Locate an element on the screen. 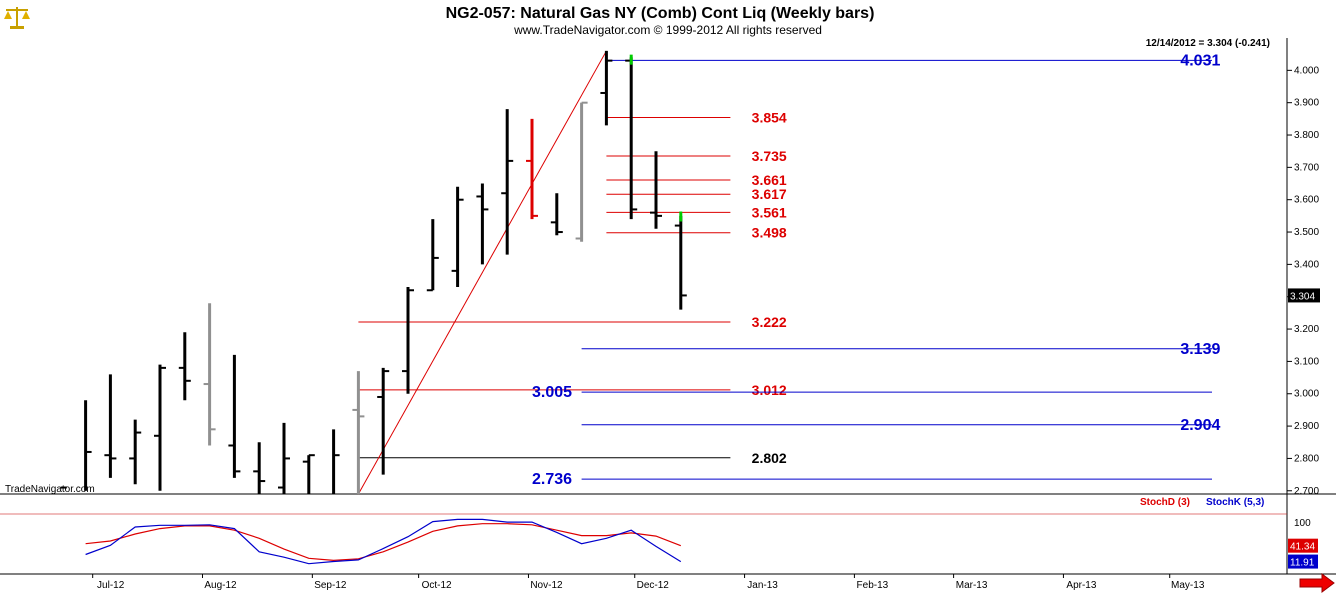  level-label: 3.005 is located at coordinates (552, 392).